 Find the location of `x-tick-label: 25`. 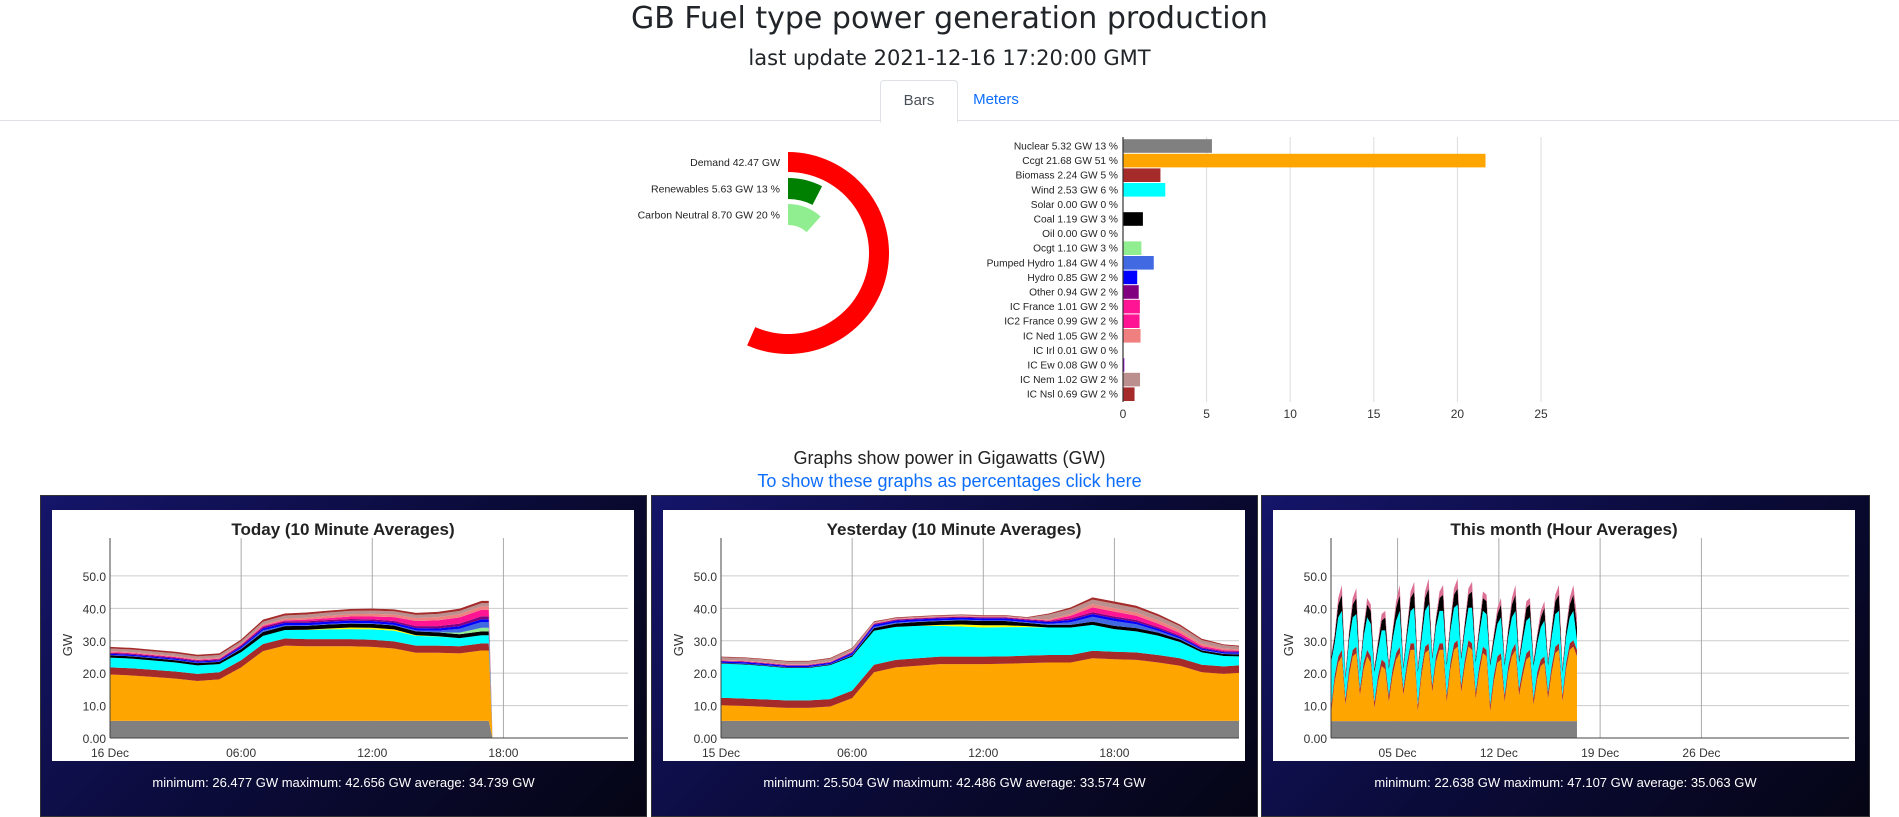

x-tick-label: 25 is located at coordinates (1541, 414).